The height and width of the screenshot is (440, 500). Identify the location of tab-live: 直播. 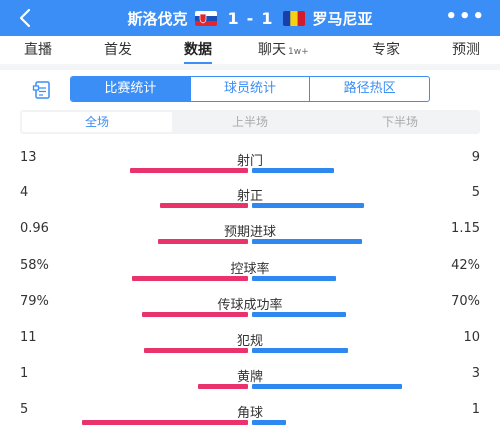
(38, 51).